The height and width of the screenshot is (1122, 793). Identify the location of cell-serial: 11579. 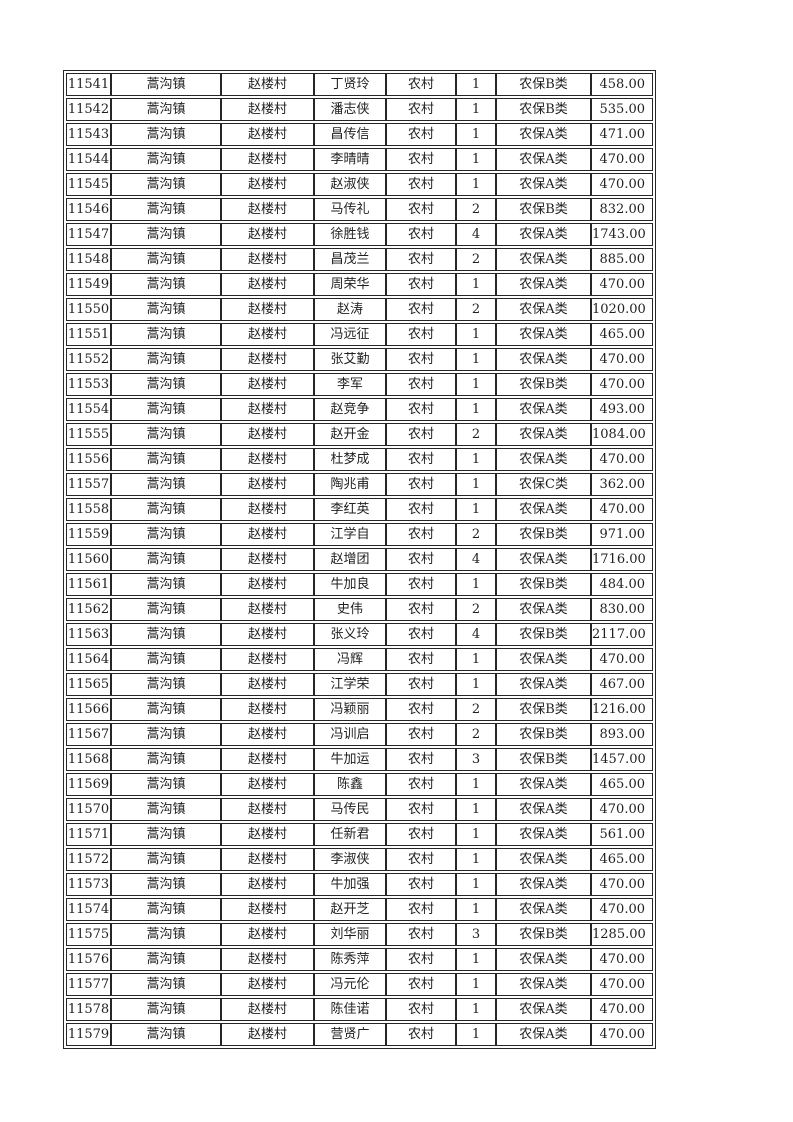
(88, 1034).